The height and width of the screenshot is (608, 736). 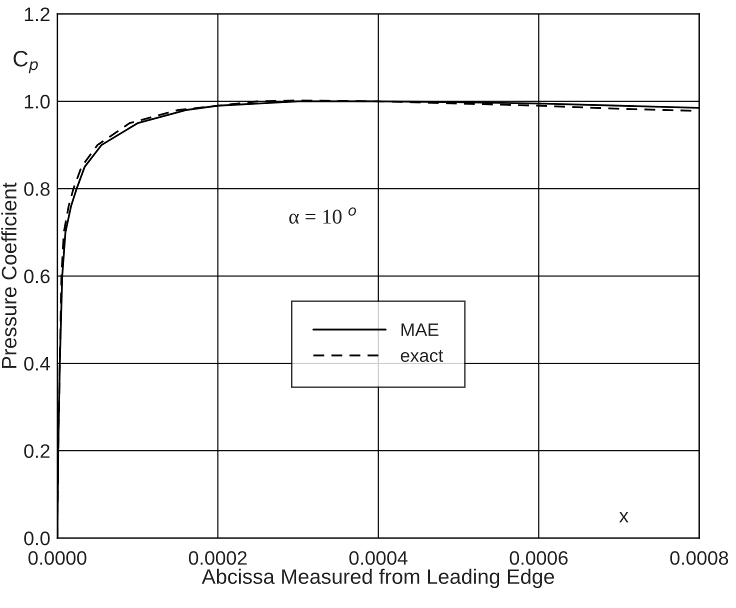 I want to click on x-tick-label: 0.0000, so click(x=57, y=558).